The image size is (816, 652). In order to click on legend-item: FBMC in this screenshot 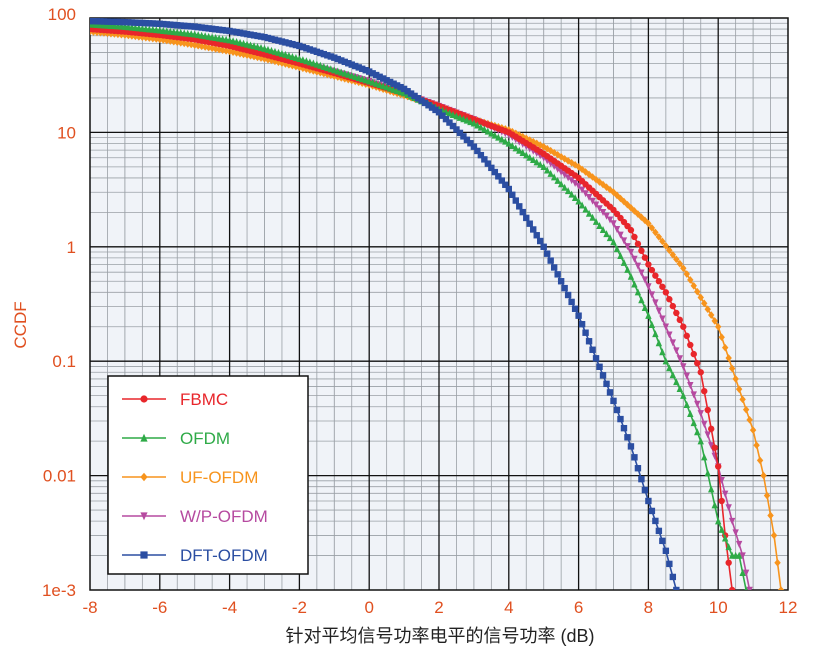, I will do `click(175, 399)`.